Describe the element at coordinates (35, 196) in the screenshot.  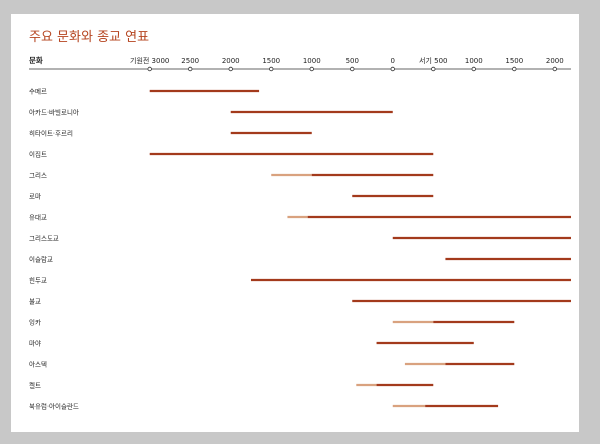
I see `row-label: 로마` at that location.